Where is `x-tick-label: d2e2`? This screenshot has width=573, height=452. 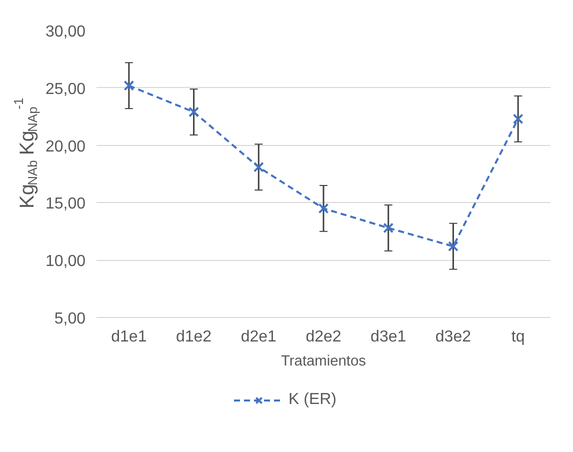 x-tick-label: d2e2 is located at coordinates (324, 337).